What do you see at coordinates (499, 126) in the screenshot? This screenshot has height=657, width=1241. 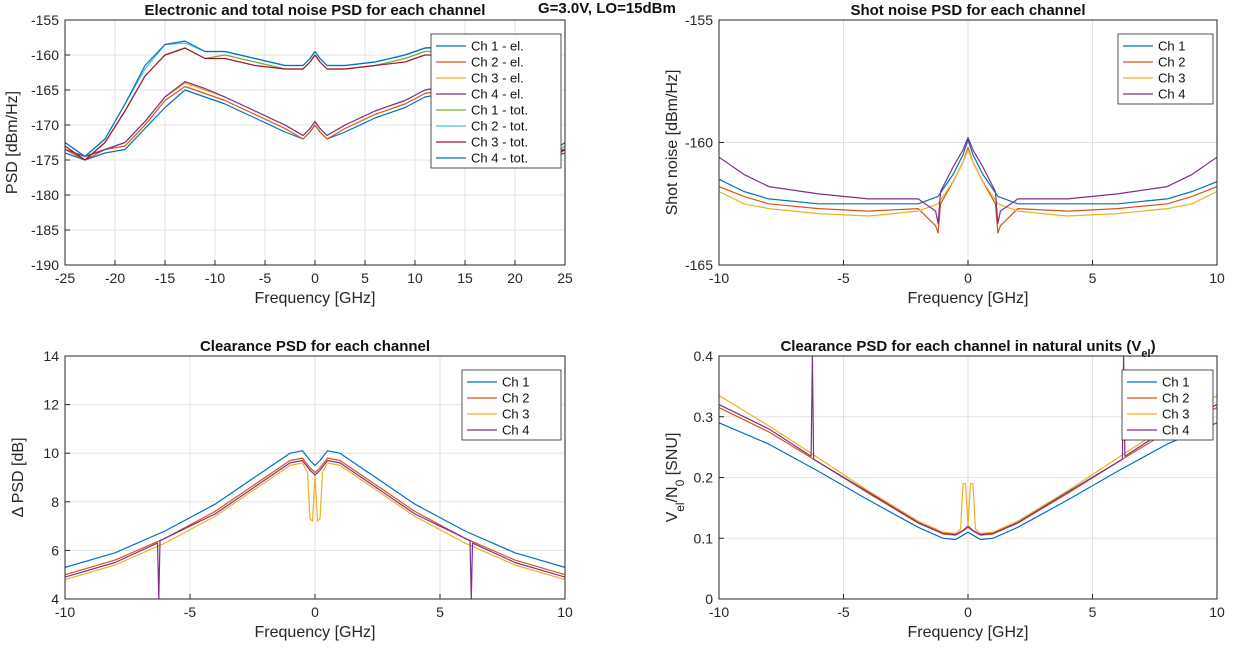 I see `legend-entry: Ch 2 - tot.` at bounding box center [499, 126].